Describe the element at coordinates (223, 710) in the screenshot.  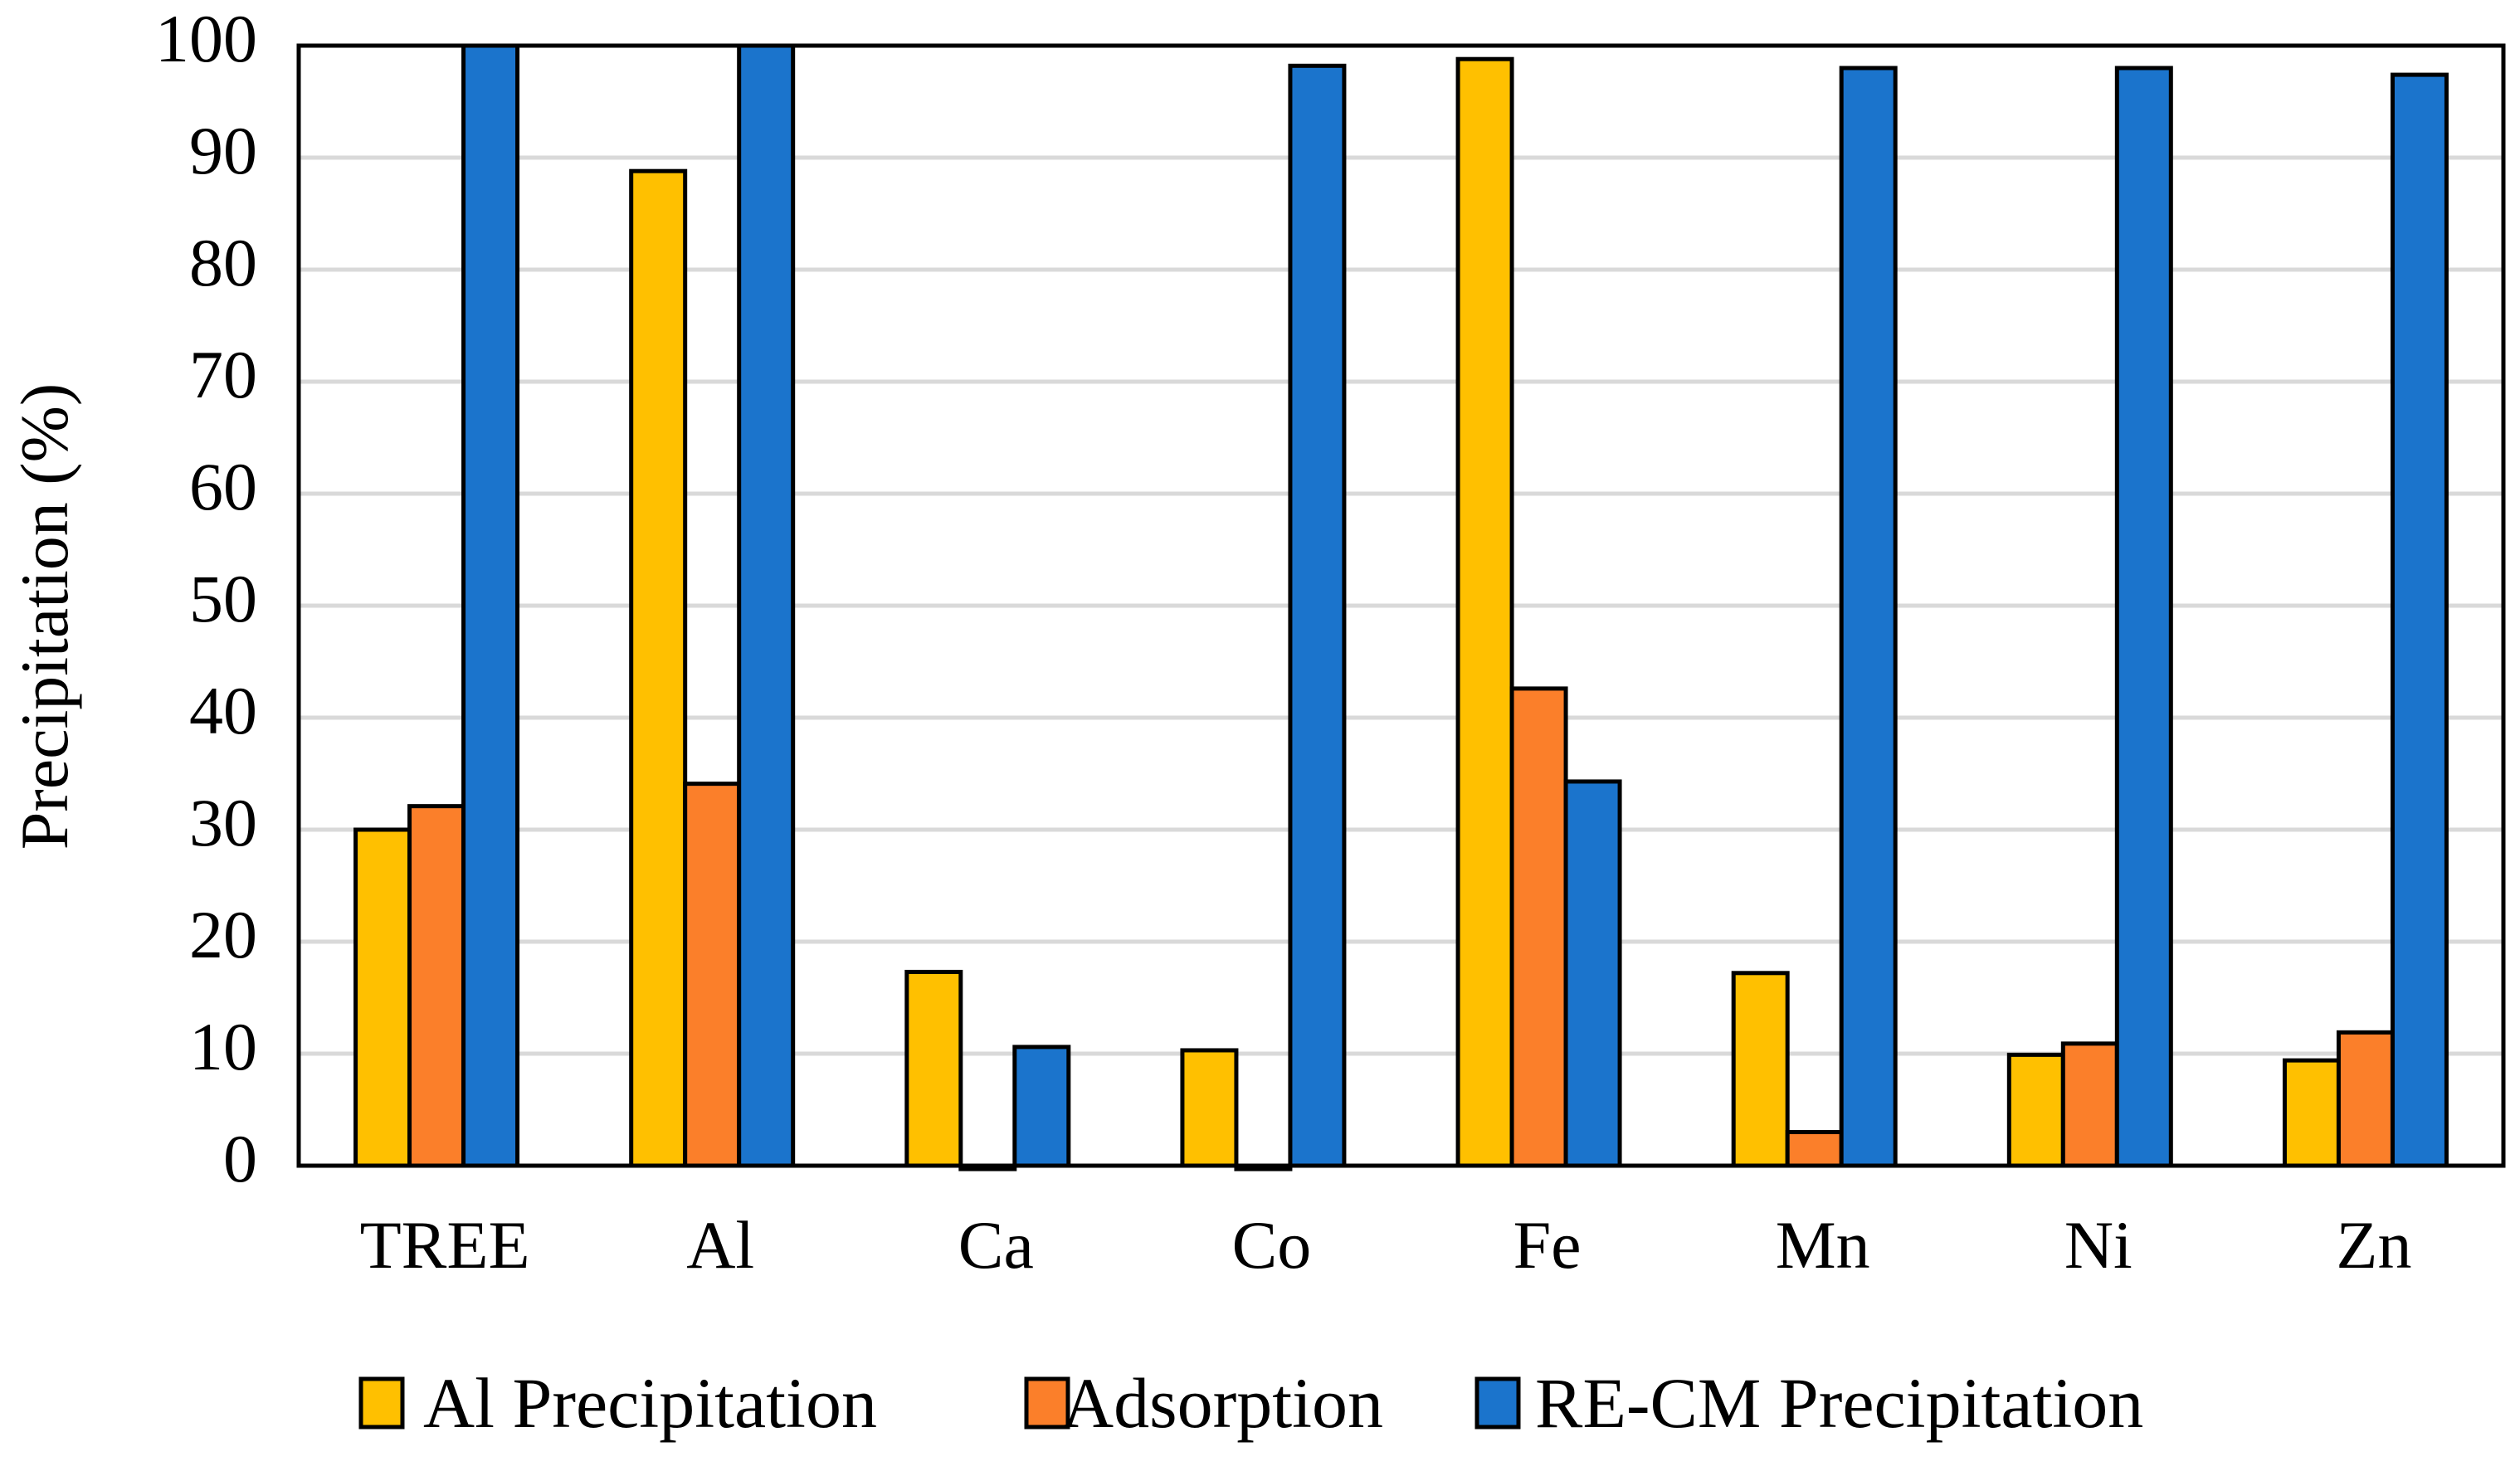
I see `y-tick-label: 40` at that location.